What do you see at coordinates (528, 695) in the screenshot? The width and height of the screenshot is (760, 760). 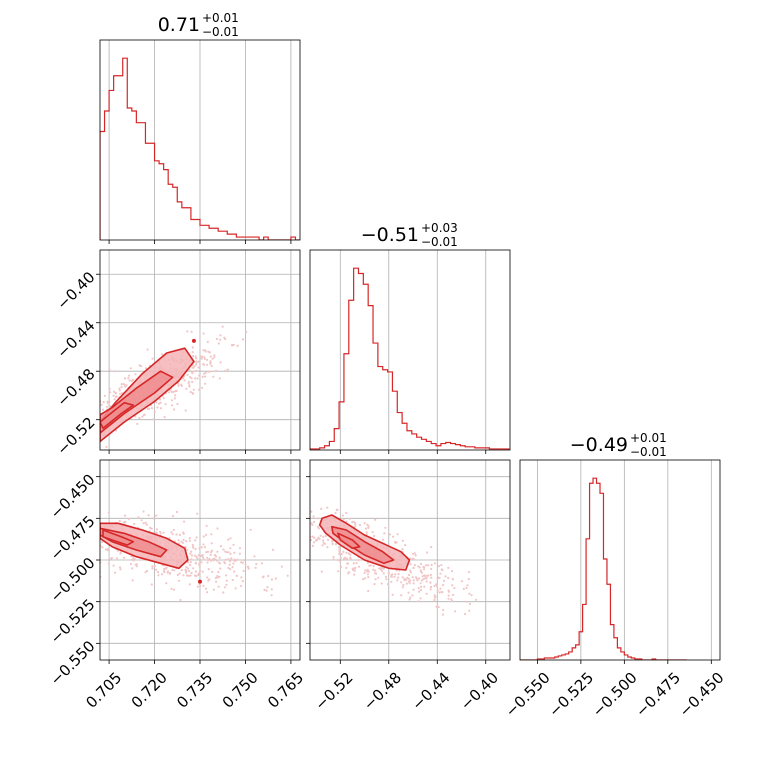 I see `x-tick-label: −0.550` at bounding box center [528, 695].